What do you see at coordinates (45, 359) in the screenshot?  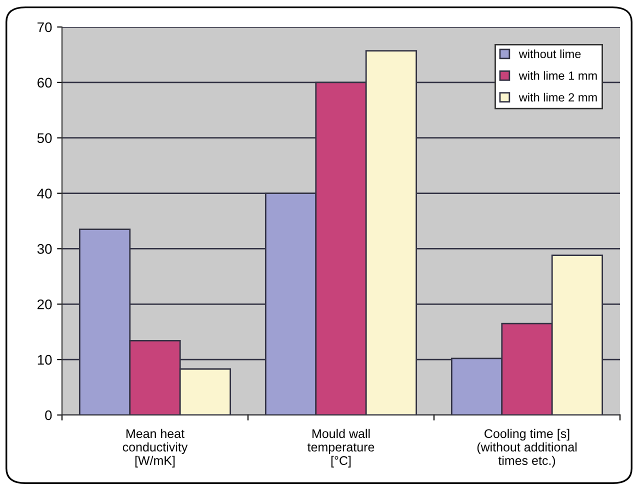 I see `y-tick-label: 10` at bounding box center [45, 359].